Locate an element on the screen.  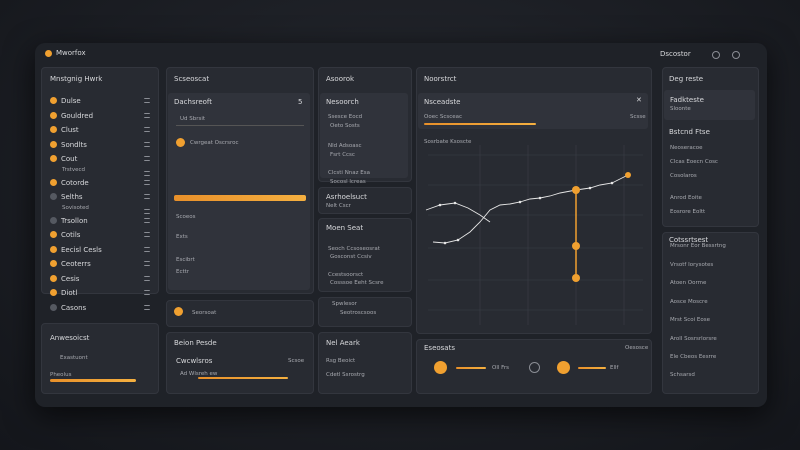
item: Eosrore Eoltt is located at coordinates (688, 212).